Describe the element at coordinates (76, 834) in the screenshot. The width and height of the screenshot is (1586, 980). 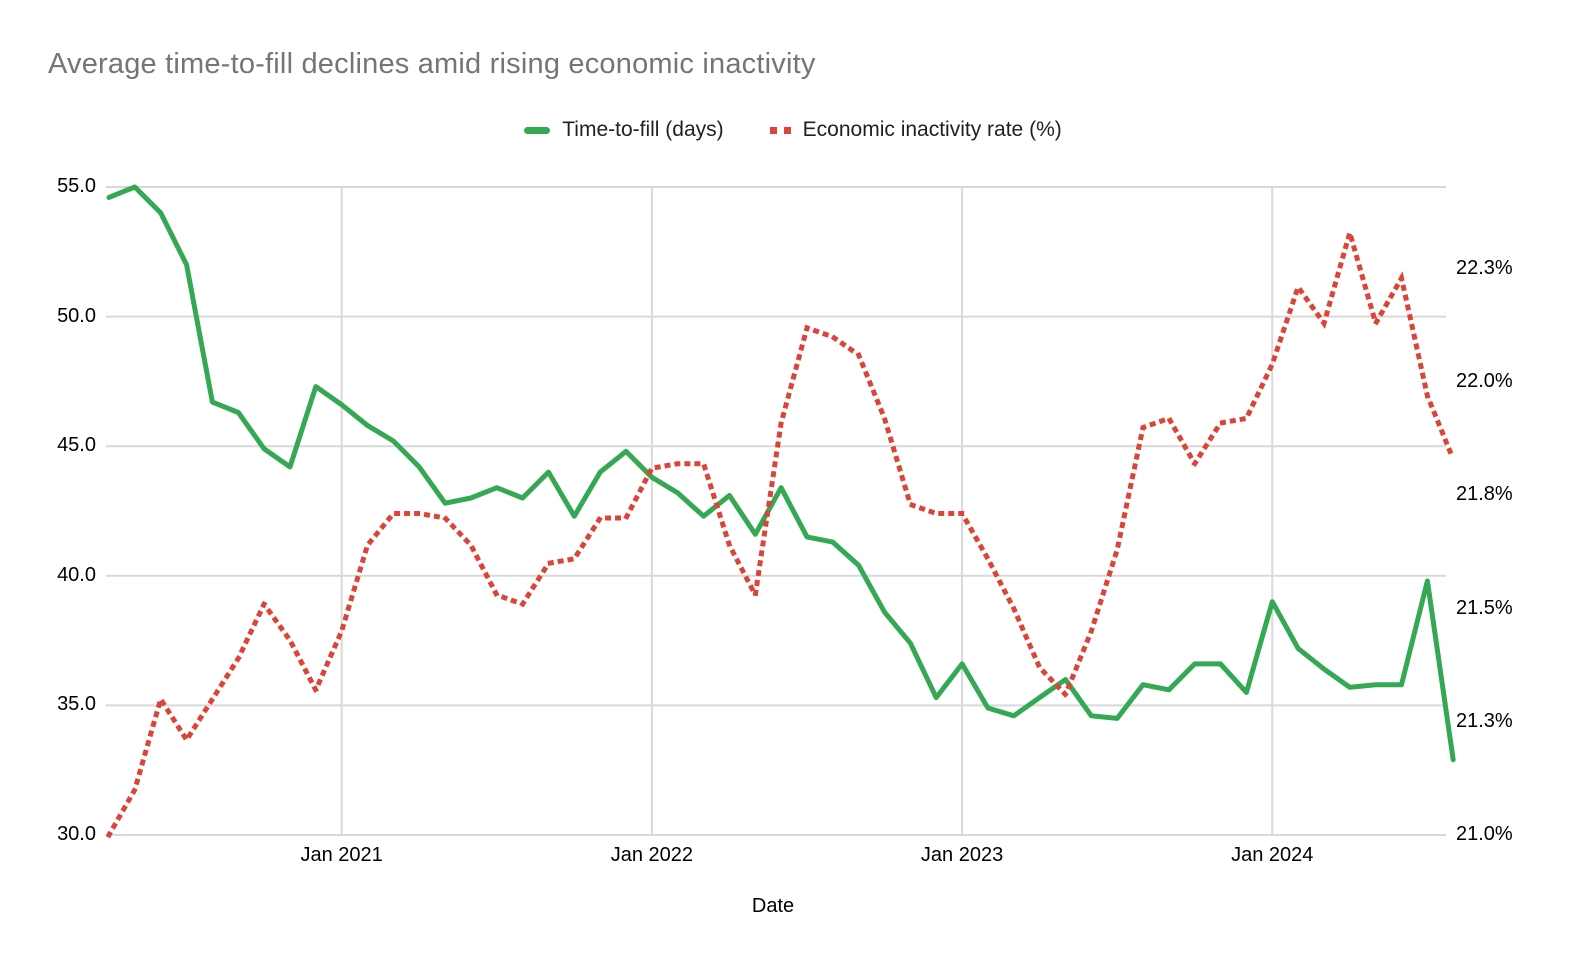
I see `left-axis-tick-label: 30.0` at that location.